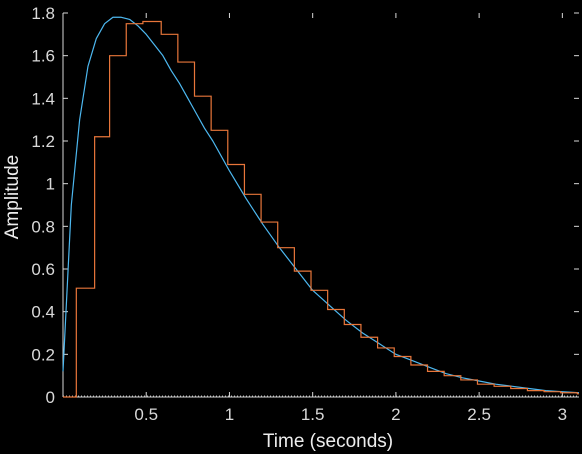 The height and width of the screenshot is (454, 582). Describe the element at coordinates (12, 197) in the screenshot. I see `y-axis-label: Amplitude` at that location.